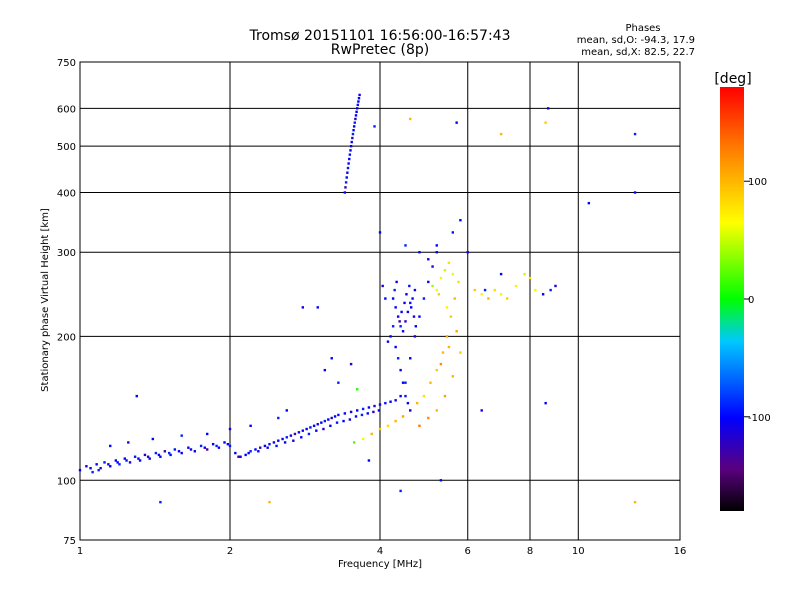 The image size is (800, 600). What do you see at coordinates (732, 79) in the screenshot?
I see `colorbar-label: [deg]` at bounding box center [732, 79].